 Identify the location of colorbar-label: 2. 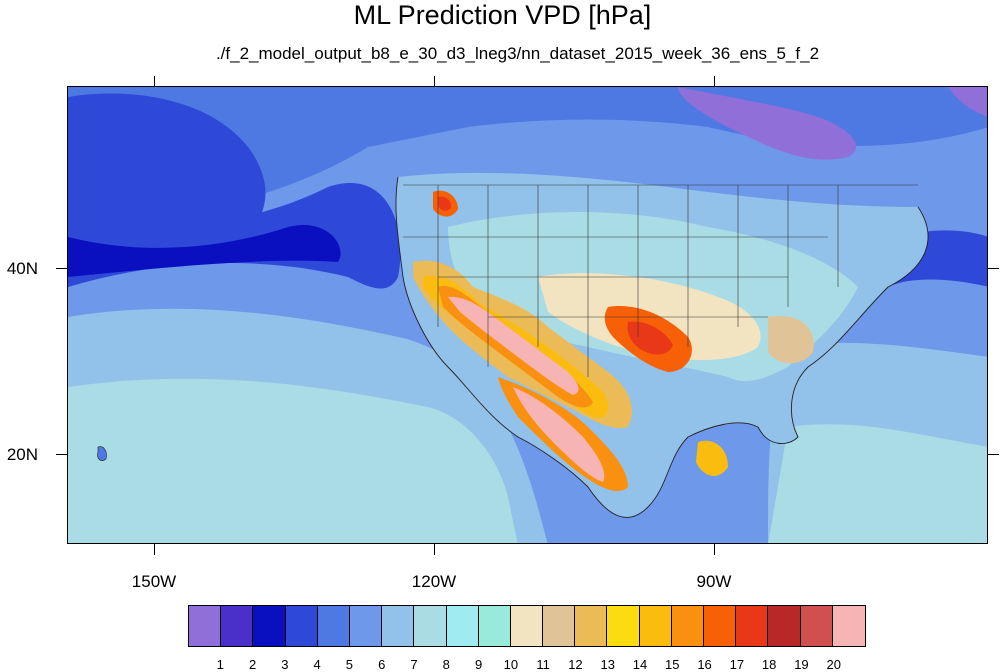
(252, 664).